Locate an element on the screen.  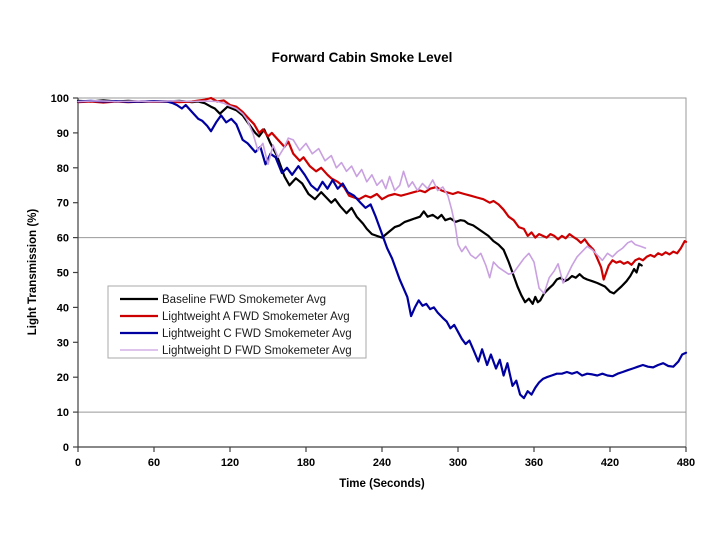
y-tick-label: 20 is located at coordinates (63, 378).